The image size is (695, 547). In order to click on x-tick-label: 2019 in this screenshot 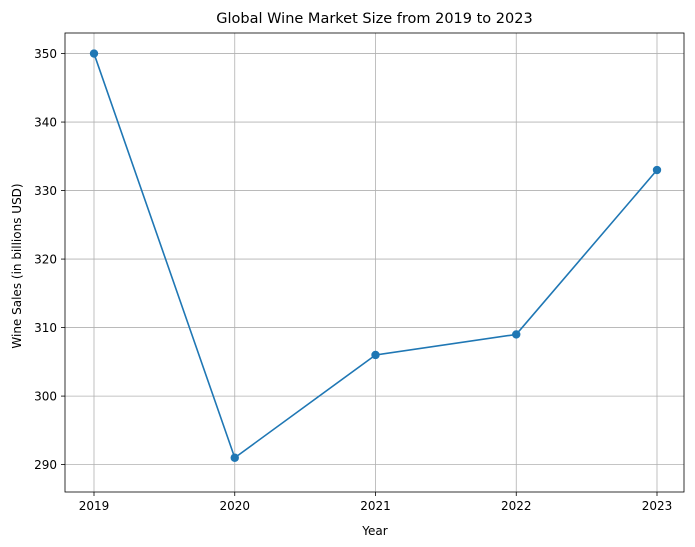, I will do `click(94, 506)`.